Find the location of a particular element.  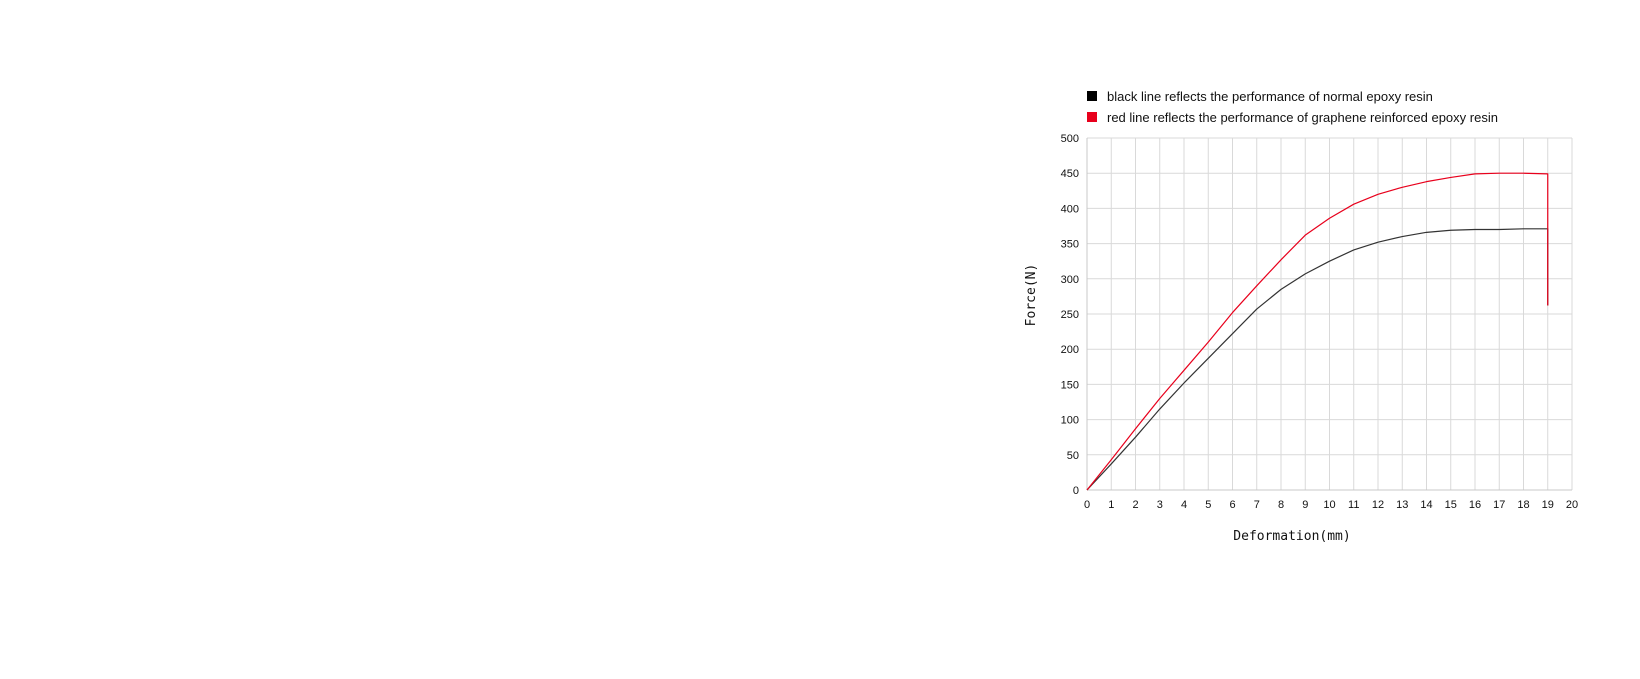

x-tick-label: 18 is located at coordinates (1523, 505).